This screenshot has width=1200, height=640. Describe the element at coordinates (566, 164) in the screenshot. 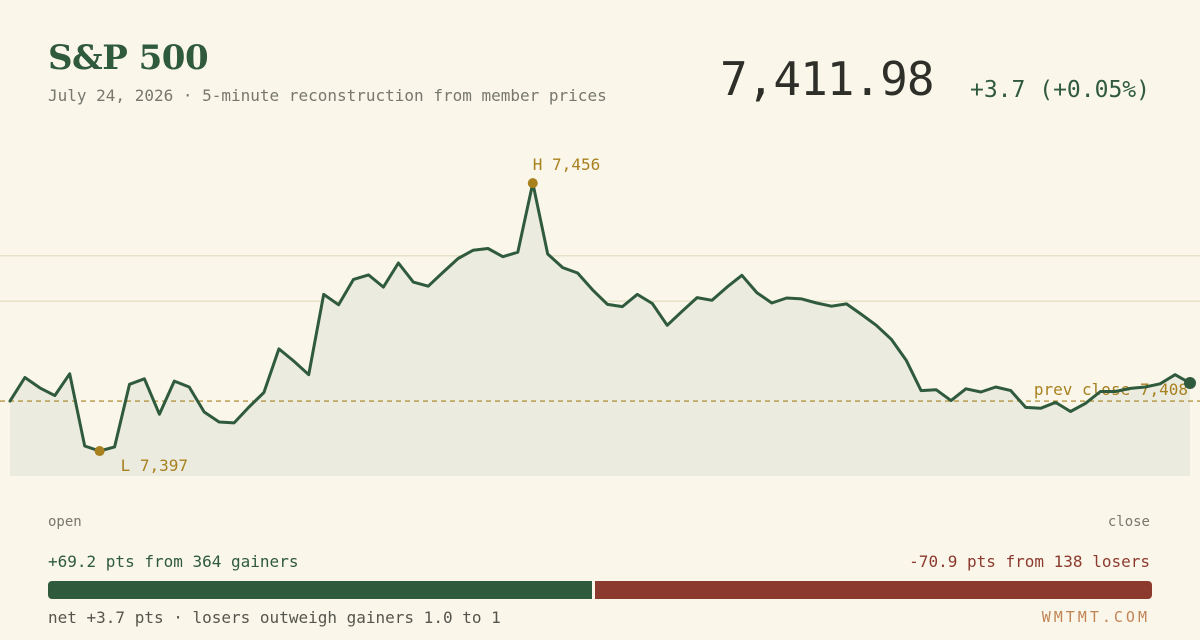

I see `high-label: H 7,456` at that location.